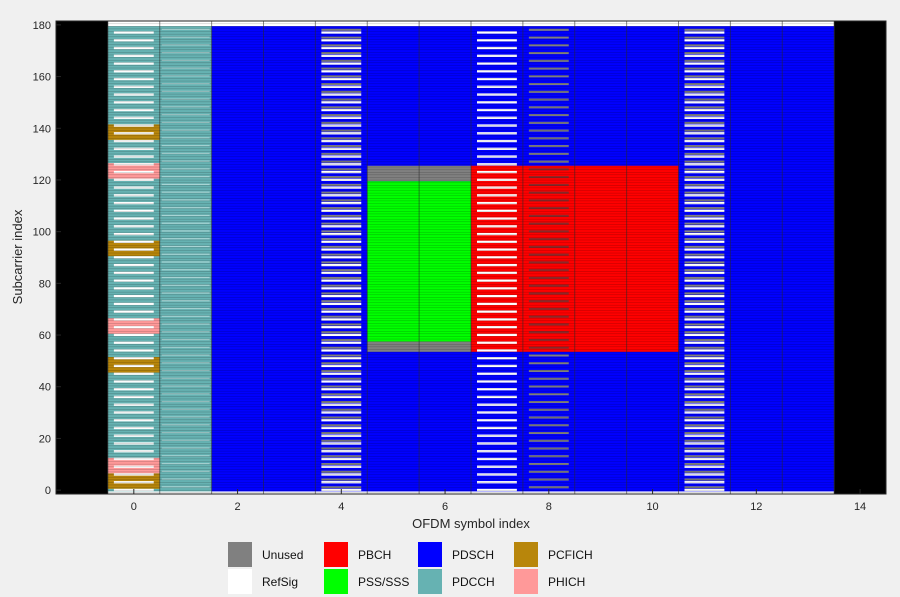  I want to click on y-axis-label: Subcarrier index, so click(17, 256).